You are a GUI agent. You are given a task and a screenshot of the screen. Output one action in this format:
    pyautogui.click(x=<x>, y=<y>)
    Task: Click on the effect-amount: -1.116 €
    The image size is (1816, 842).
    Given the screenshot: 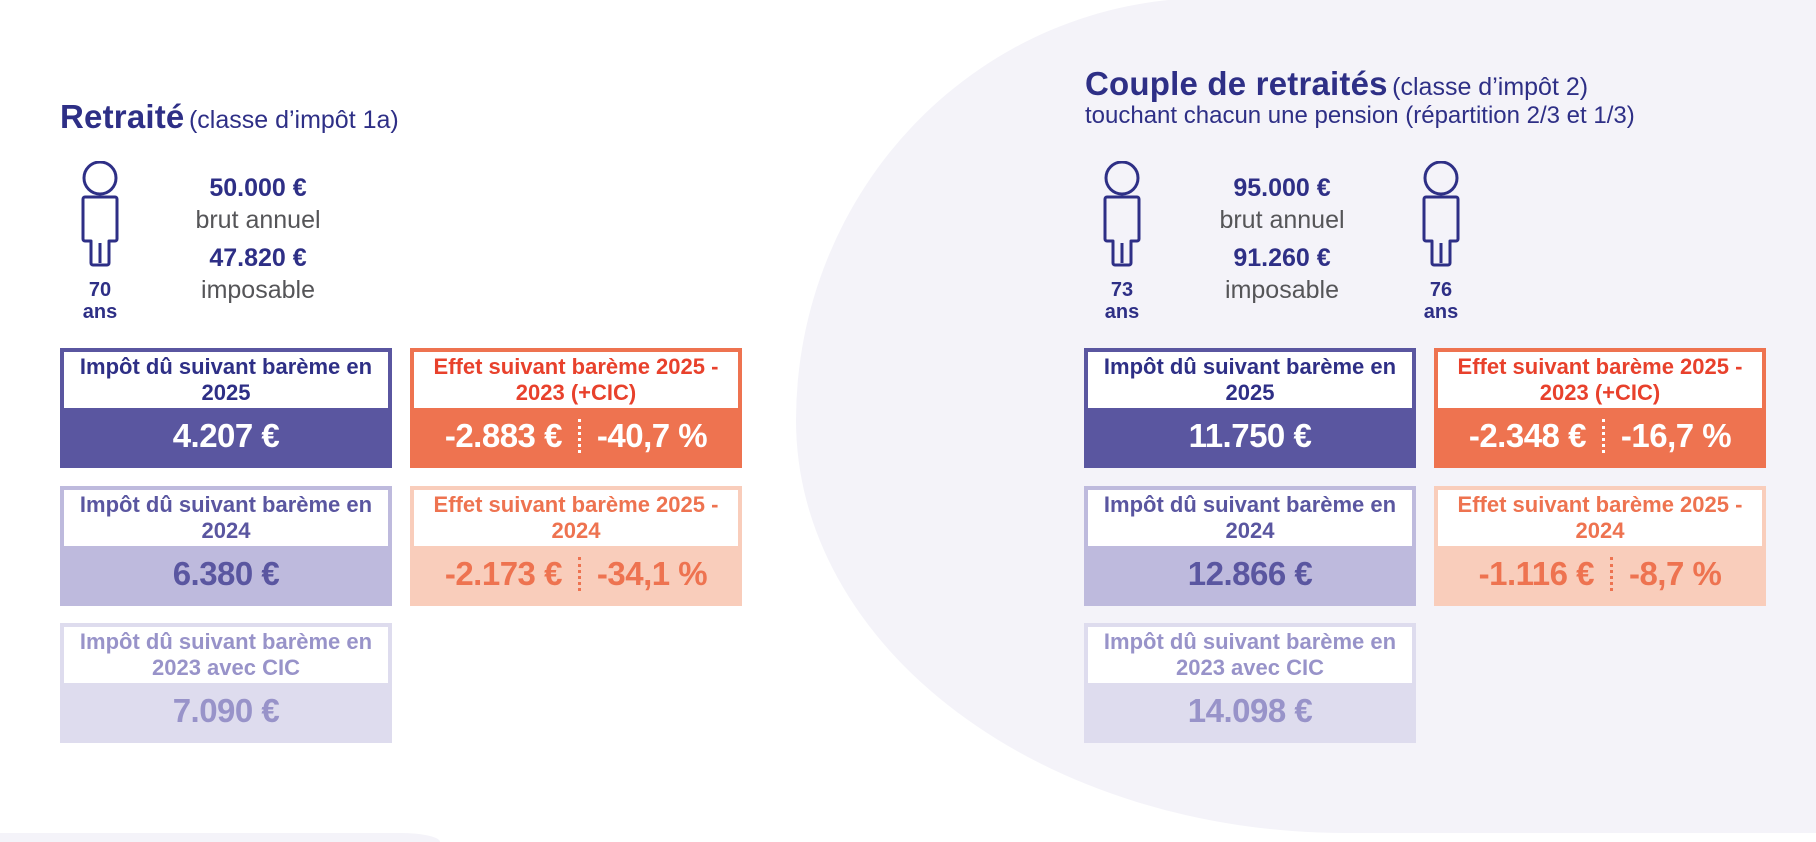 What is the action you would take?
    pyautogui.click(x=1536, y=573)
    